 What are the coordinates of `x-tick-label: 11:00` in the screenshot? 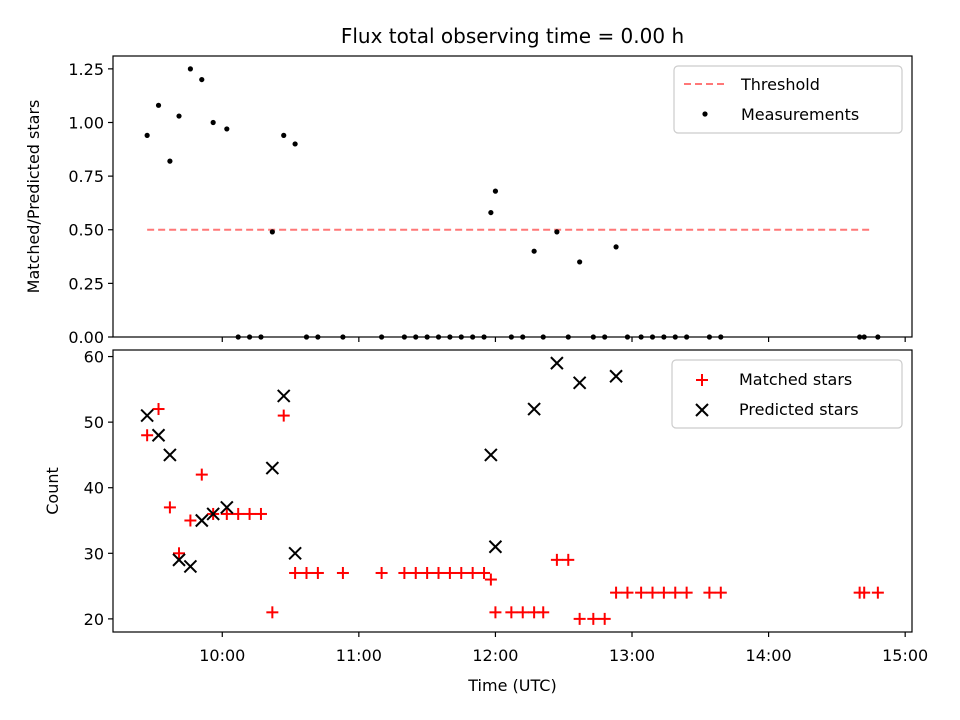 It's located at (359, 655).